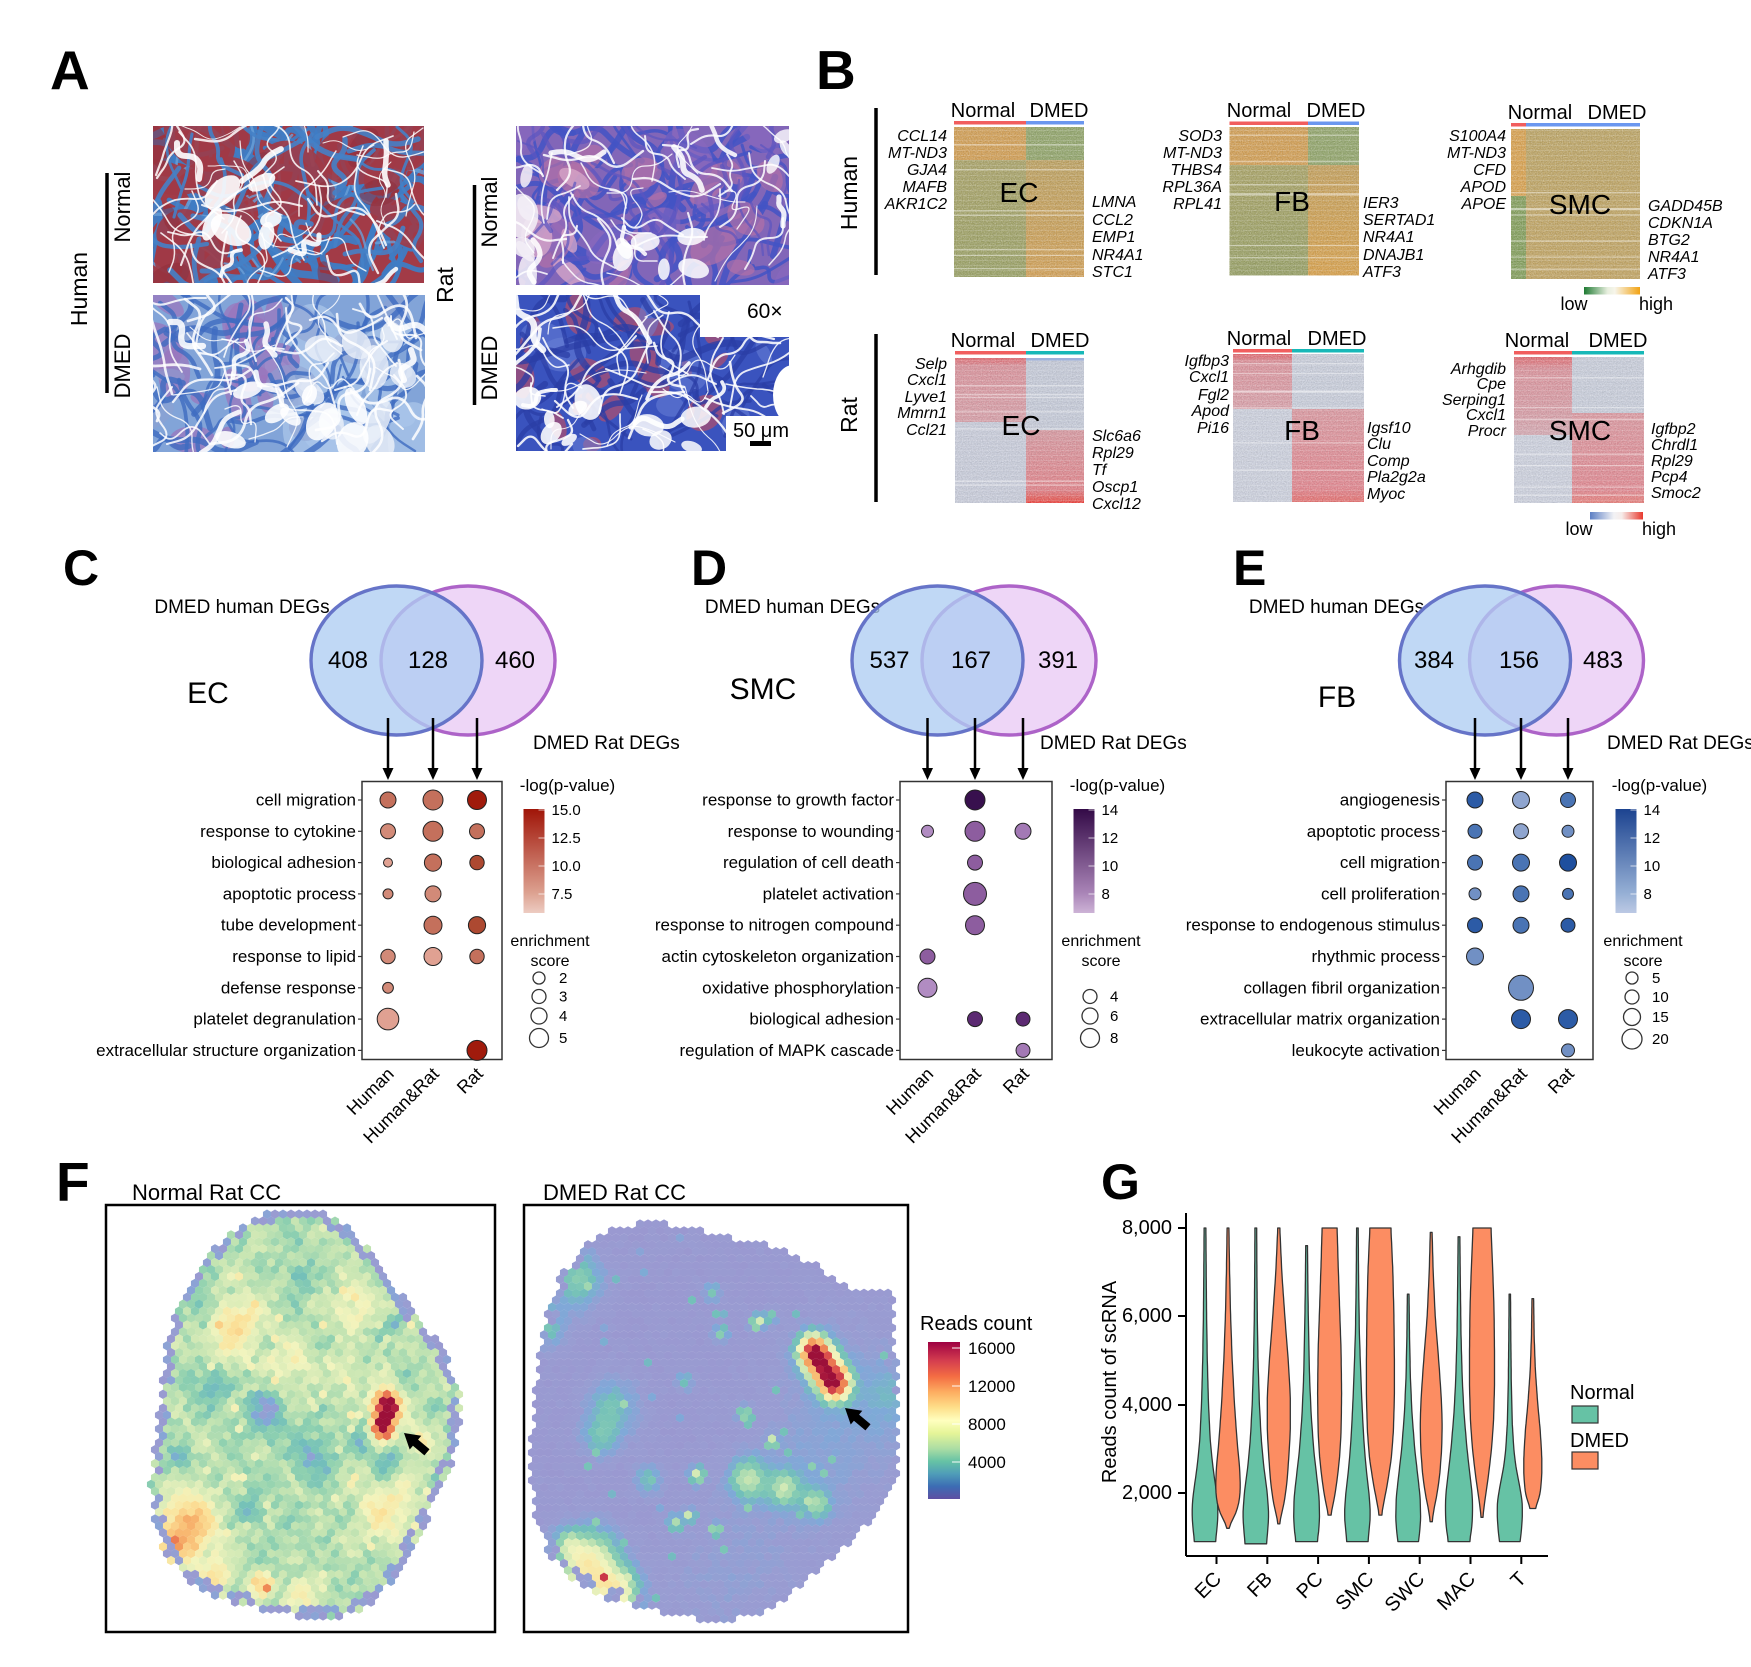  I want to click on svg-text: Lyve1, so click(926, 397).